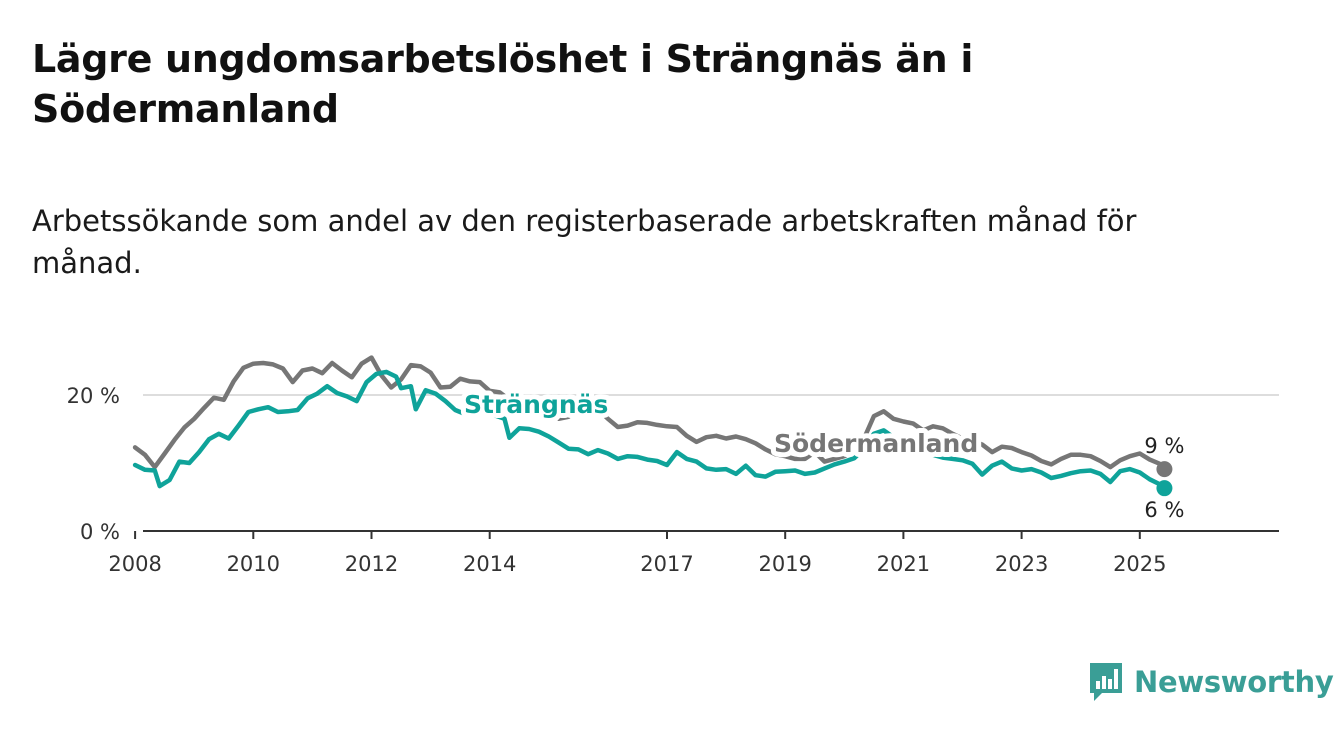 This screenshot has height=734, width=1340. I want to click on end-point-strangnas, so click(1164, 488).